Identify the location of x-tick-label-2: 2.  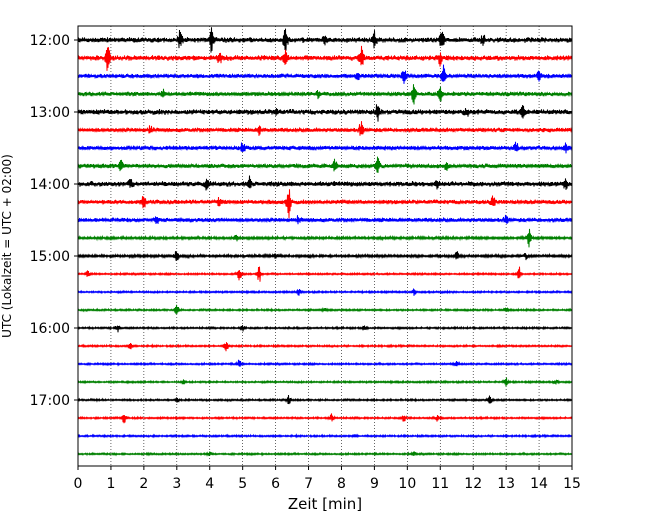
(143, 484).